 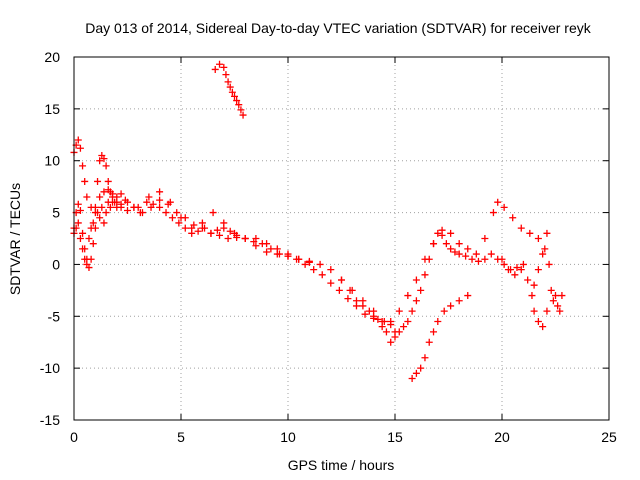 What do you see at coordinates (181, 437) in the screenshot?
I see `x-tick-label: 5` at bounding box center [181, 437].